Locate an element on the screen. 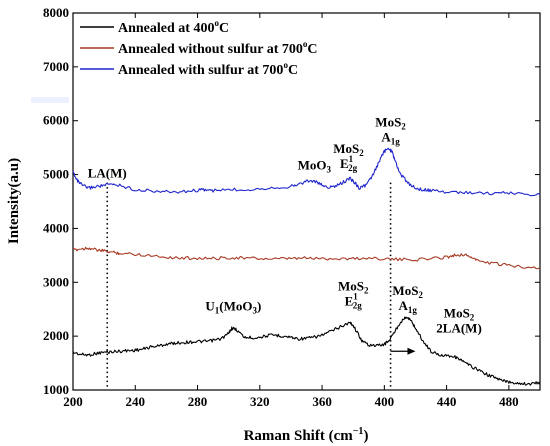 This screenshot has height=446, width=550. x-tick-label: 280 is located at coordinates (198, 401).